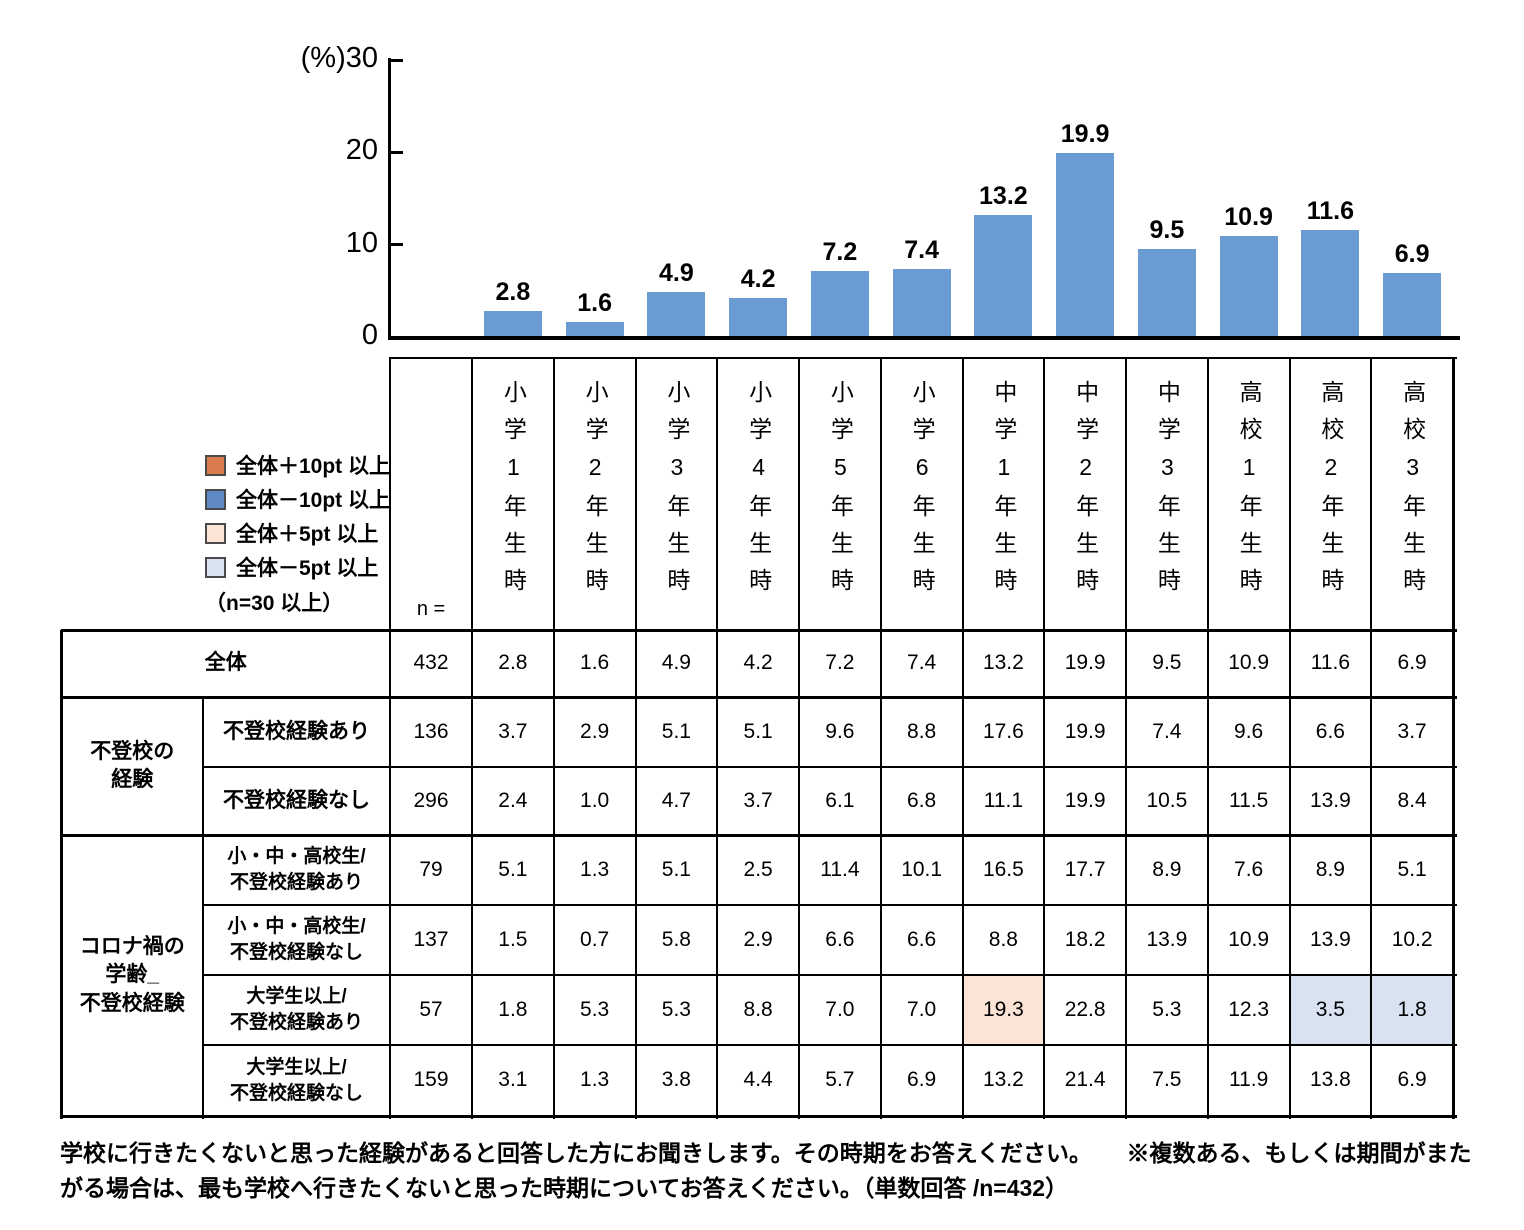  Describe the element at coordinates (296, 800) in the screenshot. I see `row-label: 不登校経験なし` at that location.